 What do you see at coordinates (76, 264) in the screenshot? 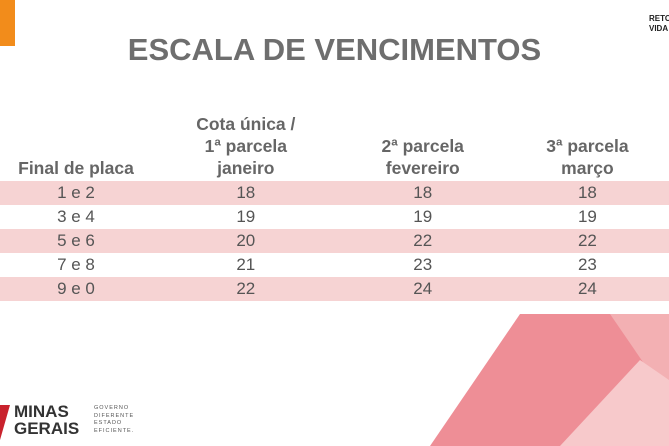
I see `table-cell: 7 e 8` at bounding box center [76, 264].